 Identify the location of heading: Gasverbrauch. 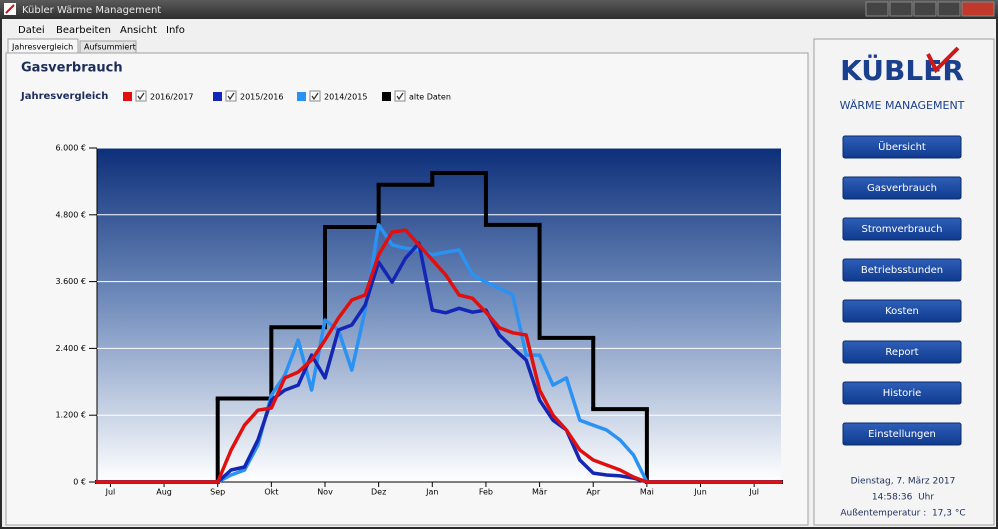
(72, 68).